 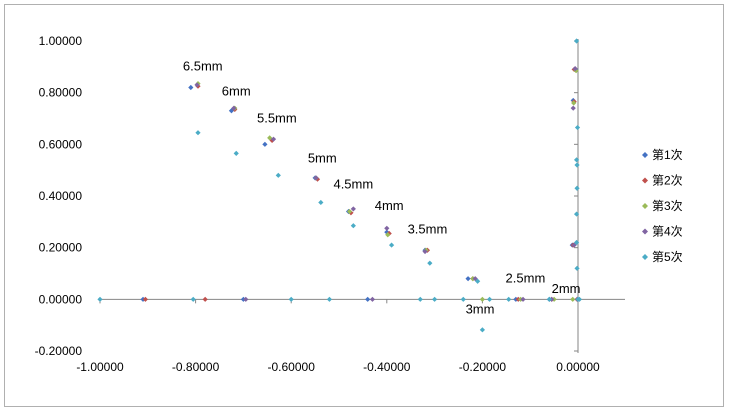 What do you see at coordinates (480, 309) in the screenshot?
I see `annotation-label: 3mm` at bounding box center [480, 309].